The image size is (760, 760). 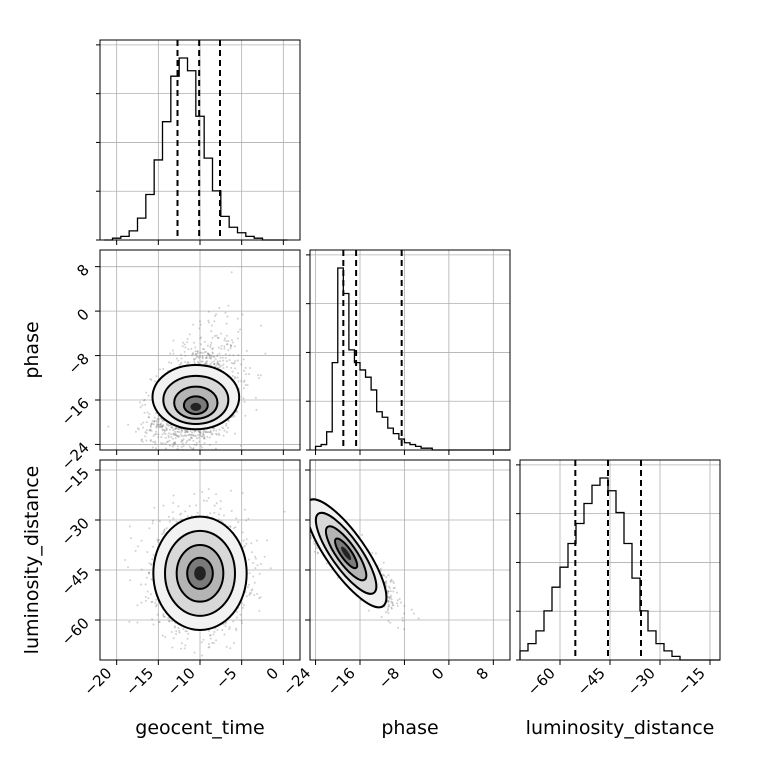 What do you see at coordinates (619, 569) in the screenshot?
I see `hist-luminosity-distance-steps` at bounding box center [619, 569].